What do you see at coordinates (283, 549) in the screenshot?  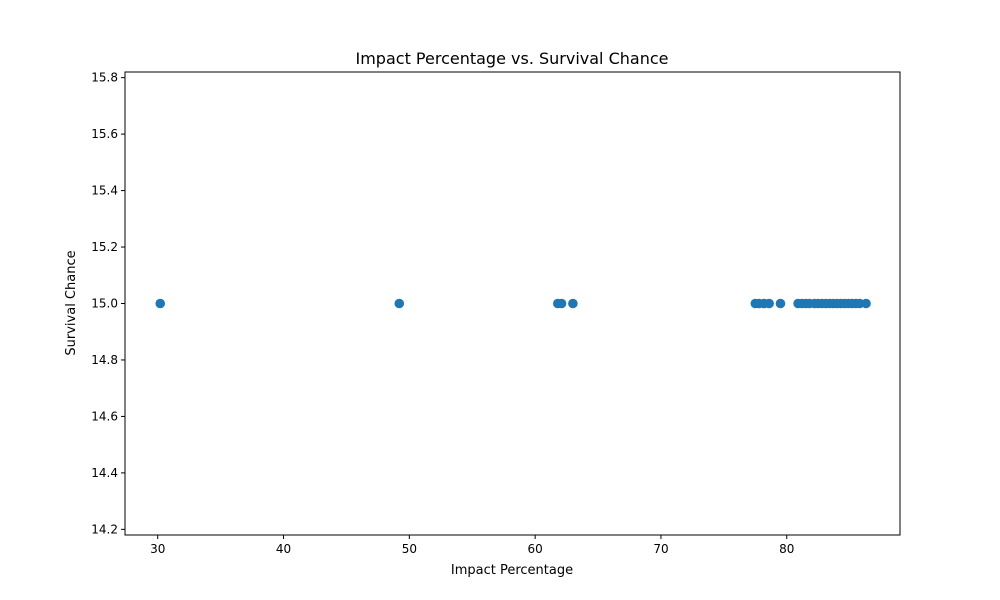 I see `x-tick-label: 40` at bounding box center [283, 549].